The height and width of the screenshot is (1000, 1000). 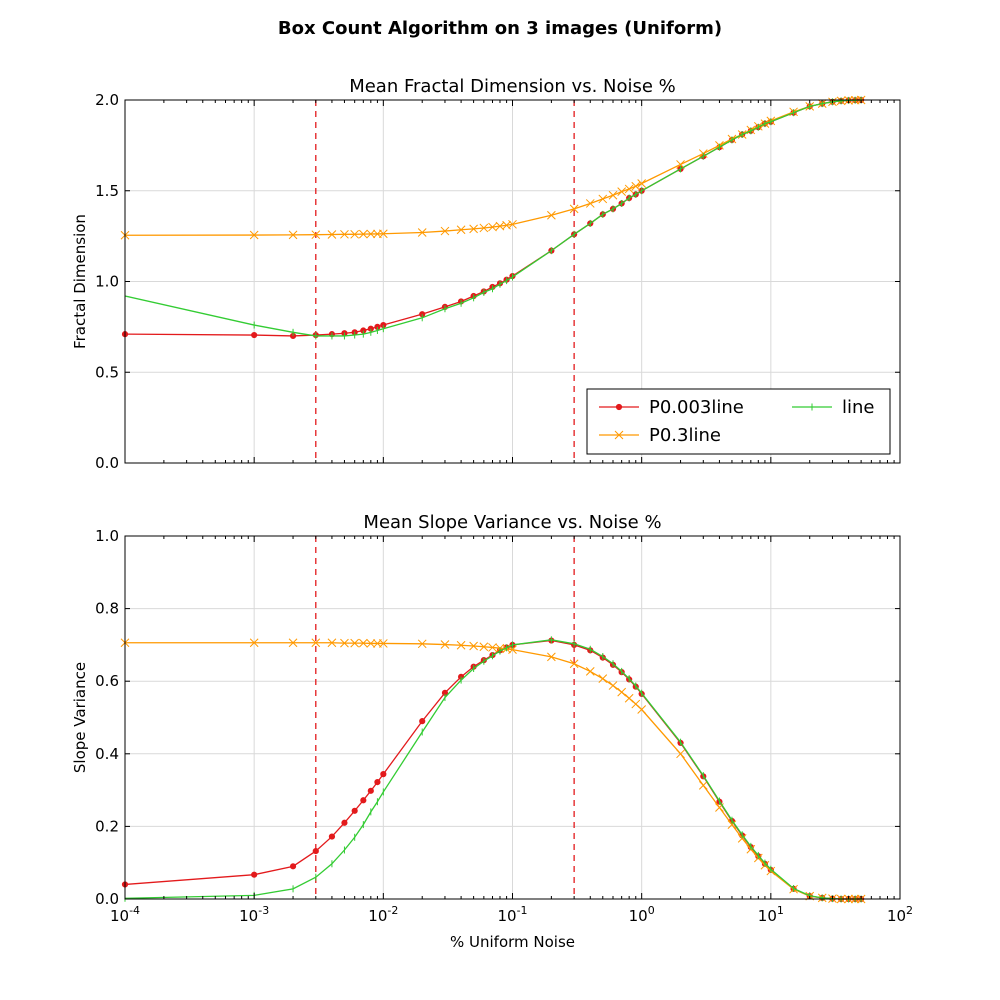 What do you see at coordinates (685, 435) in the screenshot?
I see `legend-label: P0.3line` at bounding box center [685, 435].